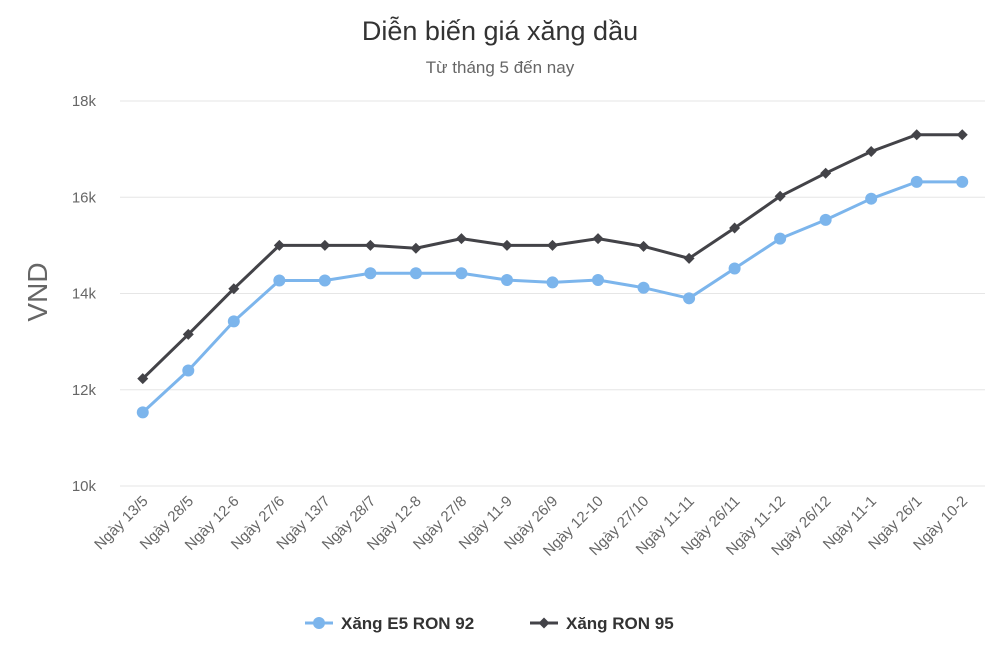 This screenshot has width=1000, height=666. I want to click on y-tick-label: 14k, so click(84, 294).